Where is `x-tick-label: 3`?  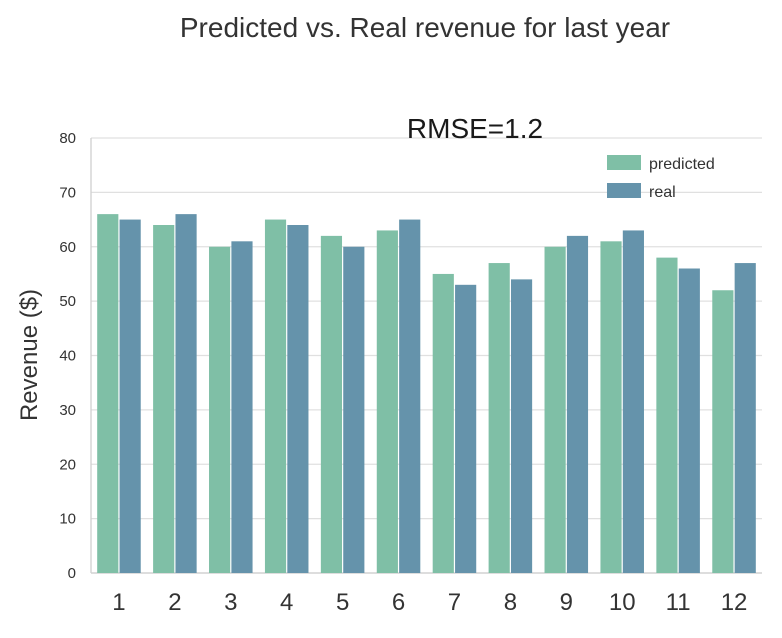
x-tick-label: 3 is located at coordinates (230, 602).